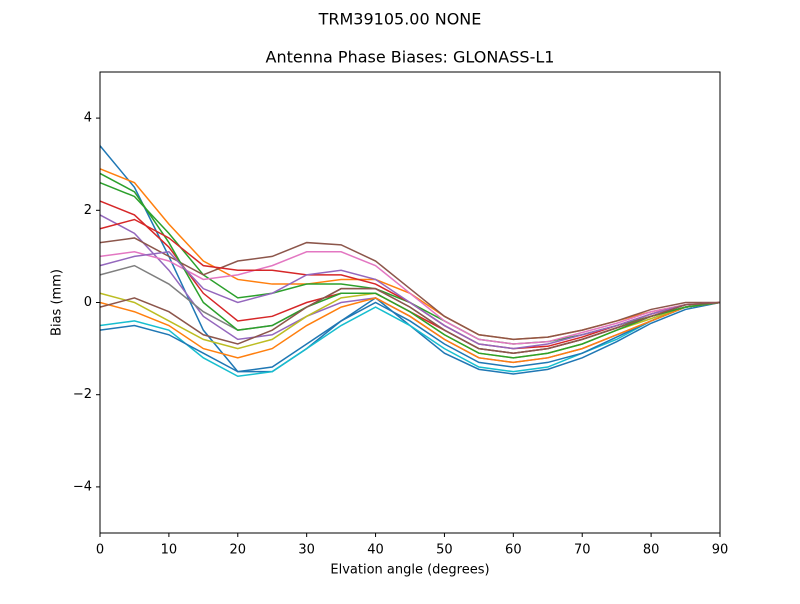 The height and width of the screenshot is (604, 800). I want to click on x-axis-label: Elvation angle (degrees), so click(409, 570).